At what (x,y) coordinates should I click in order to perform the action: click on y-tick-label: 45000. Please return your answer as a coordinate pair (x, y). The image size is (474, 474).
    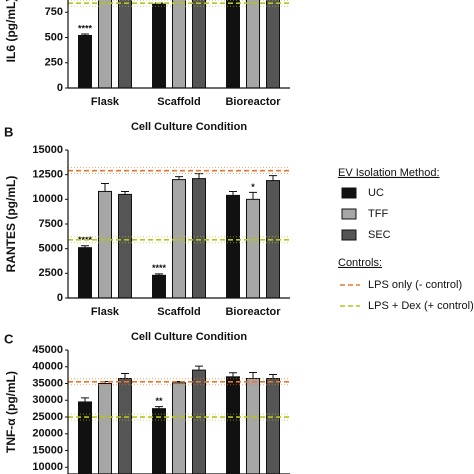
    Looking at the image, I should click on (47, 350).